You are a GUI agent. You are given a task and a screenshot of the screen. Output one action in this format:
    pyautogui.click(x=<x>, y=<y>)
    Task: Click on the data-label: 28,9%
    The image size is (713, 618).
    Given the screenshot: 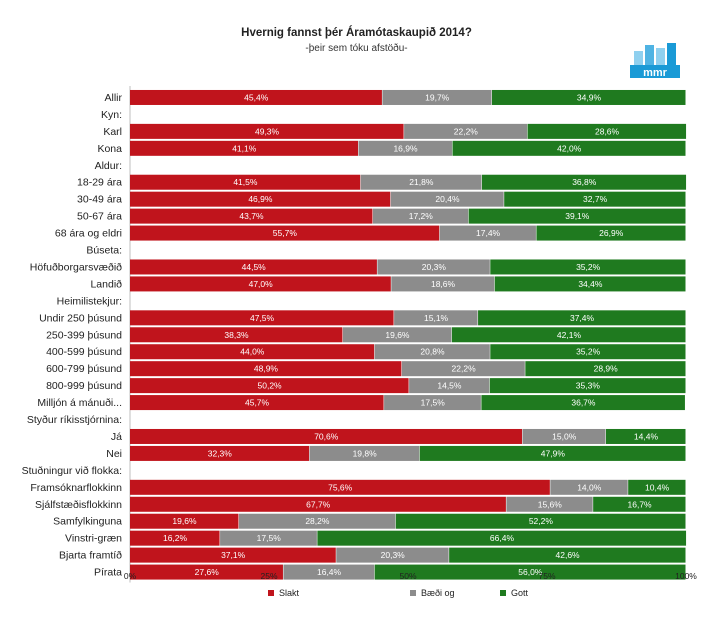 What is the action you would take?
    pyautogui.click(x=606, y=369)
    